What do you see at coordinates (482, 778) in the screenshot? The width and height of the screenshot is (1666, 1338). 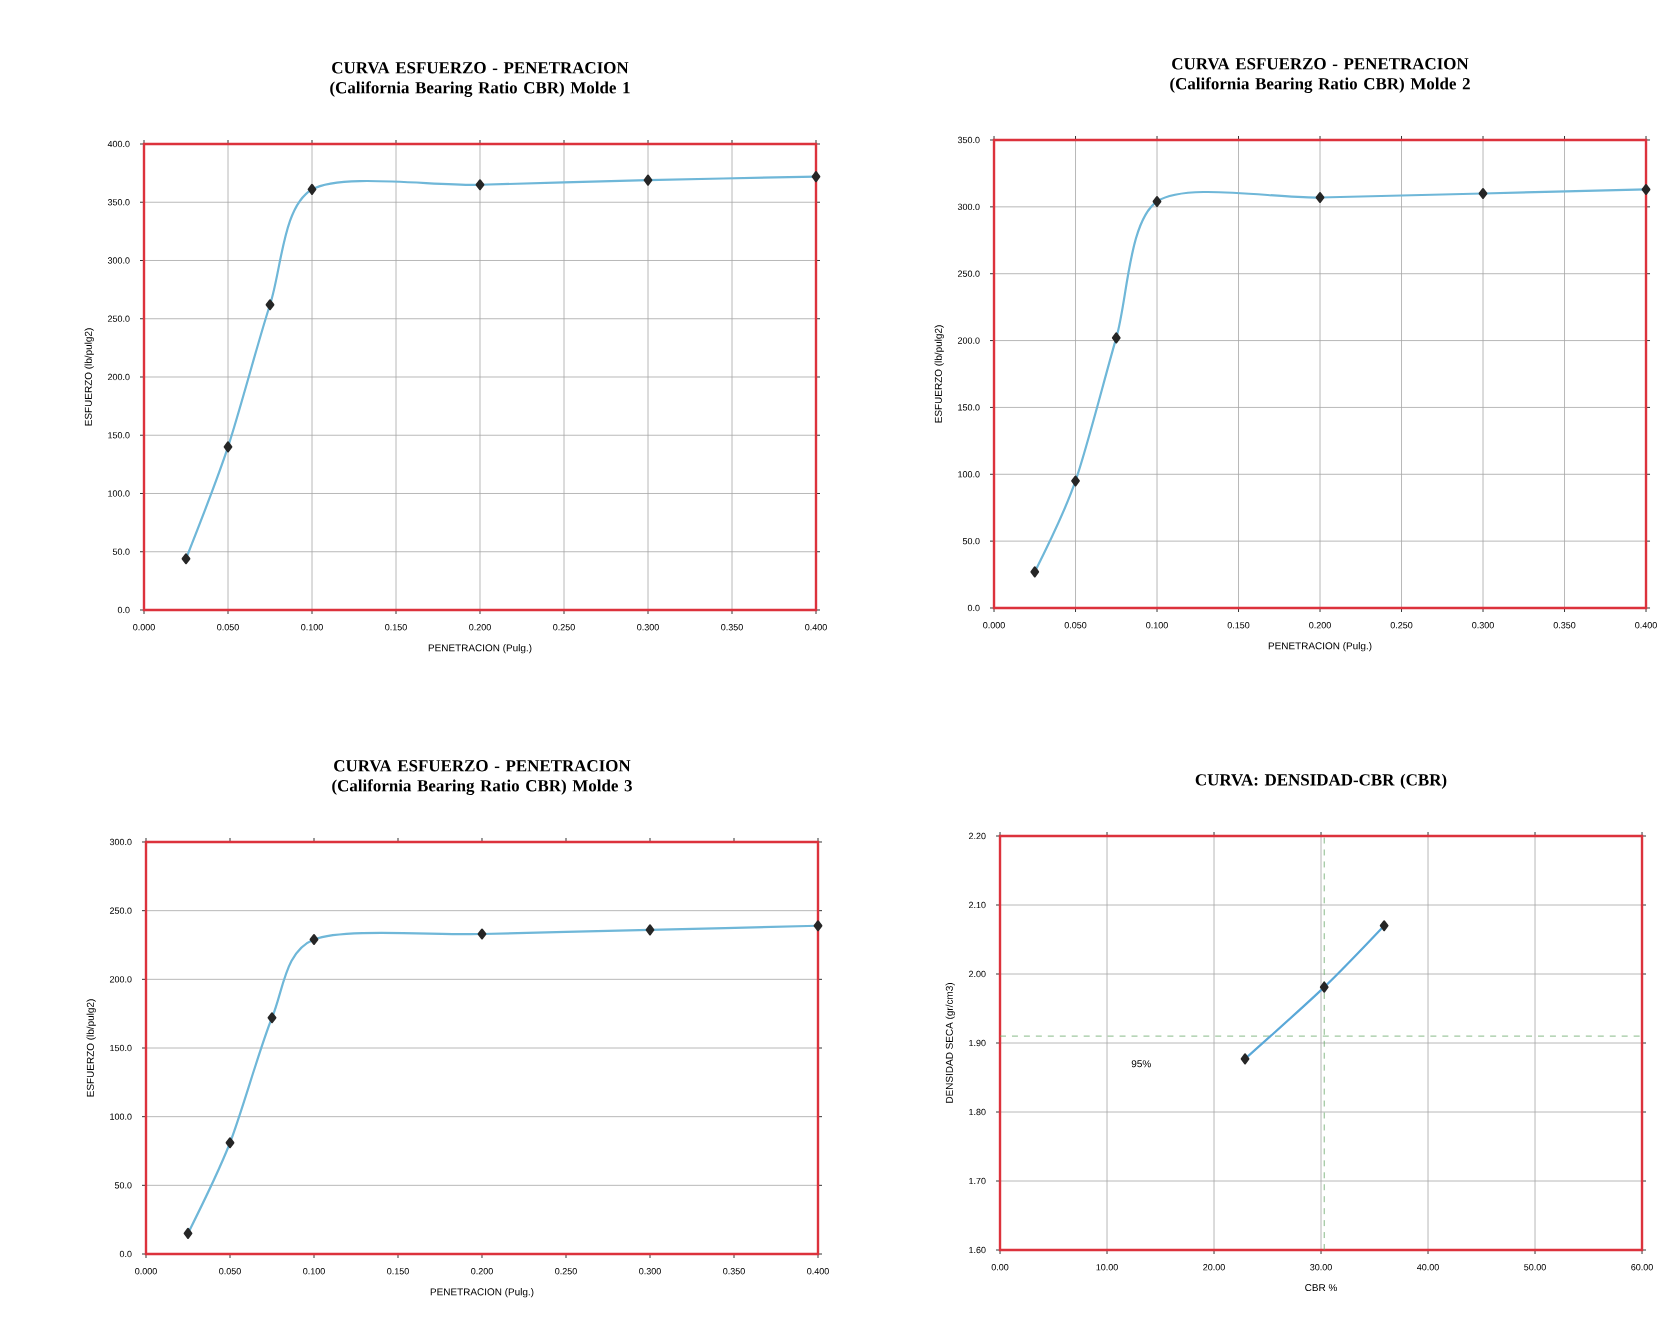 I see `chart-title: CURVA ESFUERZO - PENETRACION (California Bearing Ratio CBR) Molde 3` at bounding box center [482, 778].